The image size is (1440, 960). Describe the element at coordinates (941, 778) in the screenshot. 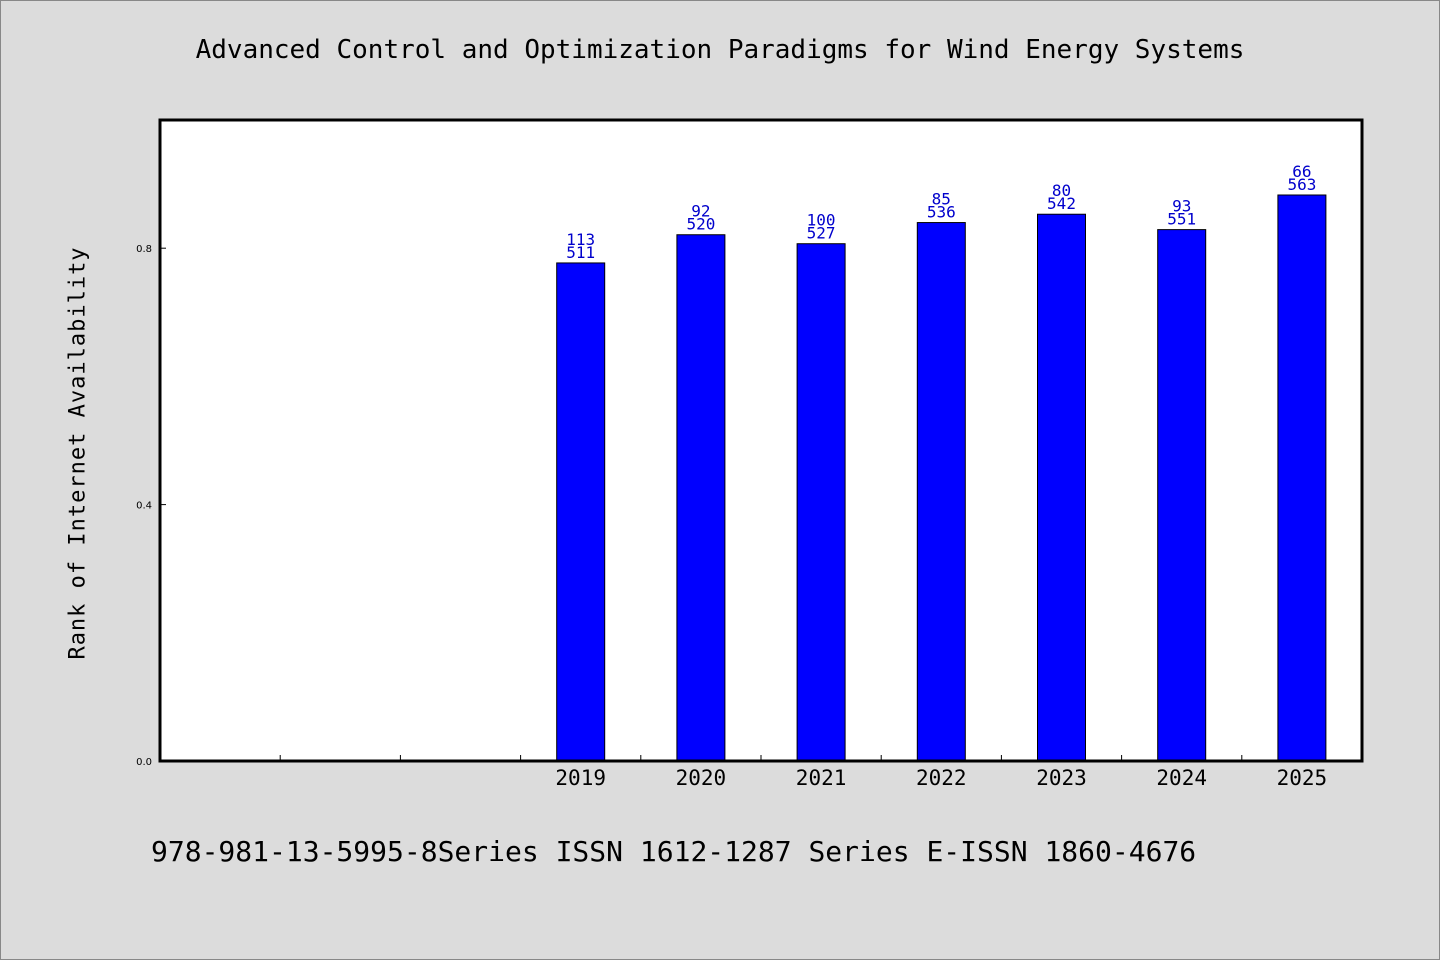

I see `x-tick-label: 2022` at that location.